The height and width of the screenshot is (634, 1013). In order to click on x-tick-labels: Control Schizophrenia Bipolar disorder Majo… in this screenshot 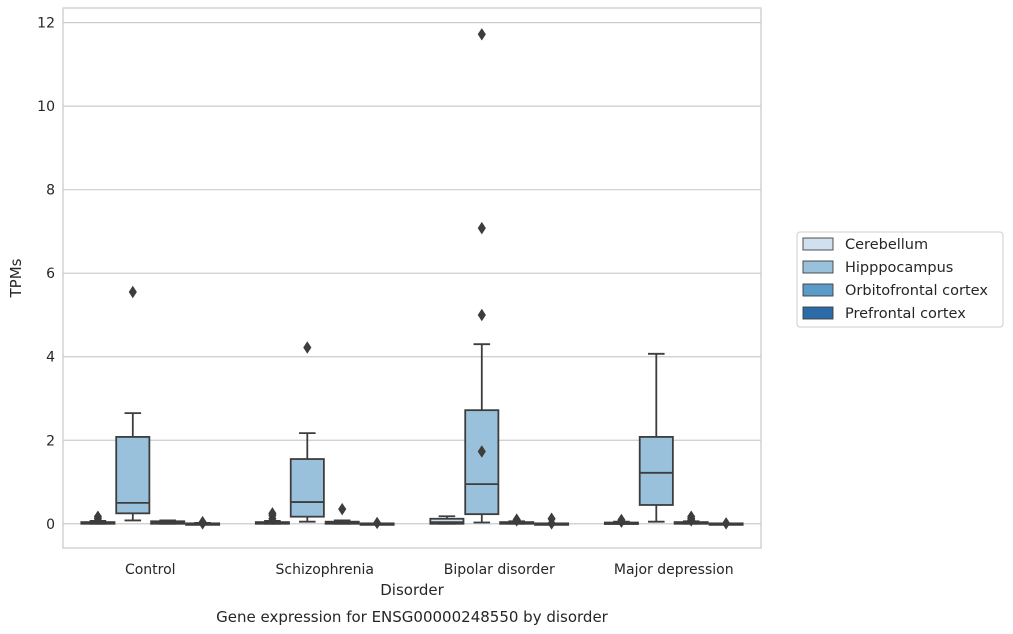, I will do `click(429, 570)`.